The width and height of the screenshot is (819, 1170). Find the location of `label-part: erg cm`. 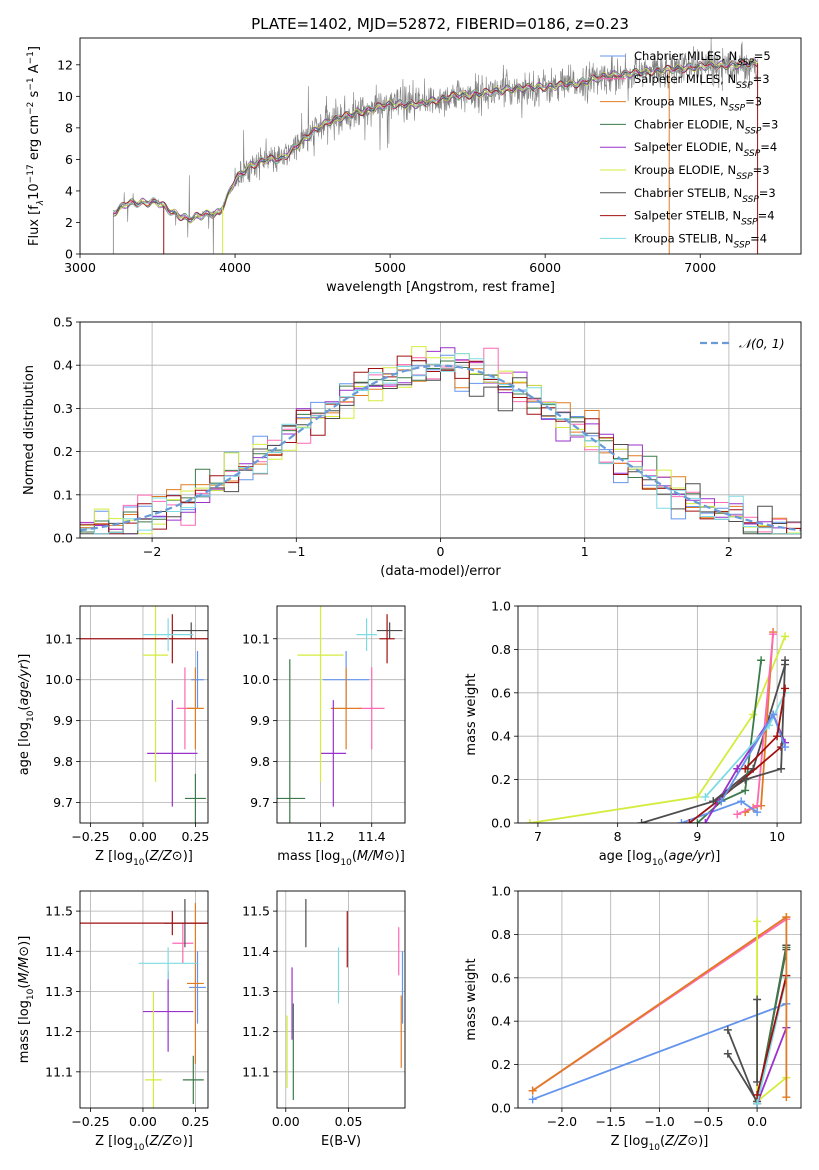

label-part: erg cm is located at coordinates (34, 139).